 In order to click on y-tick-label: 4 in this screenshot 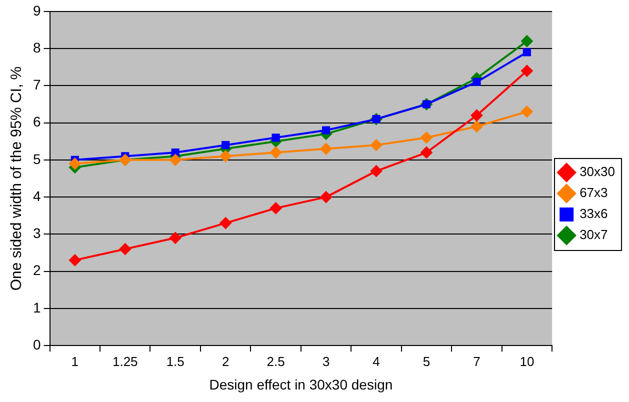, I will do `click(36, 196)`.